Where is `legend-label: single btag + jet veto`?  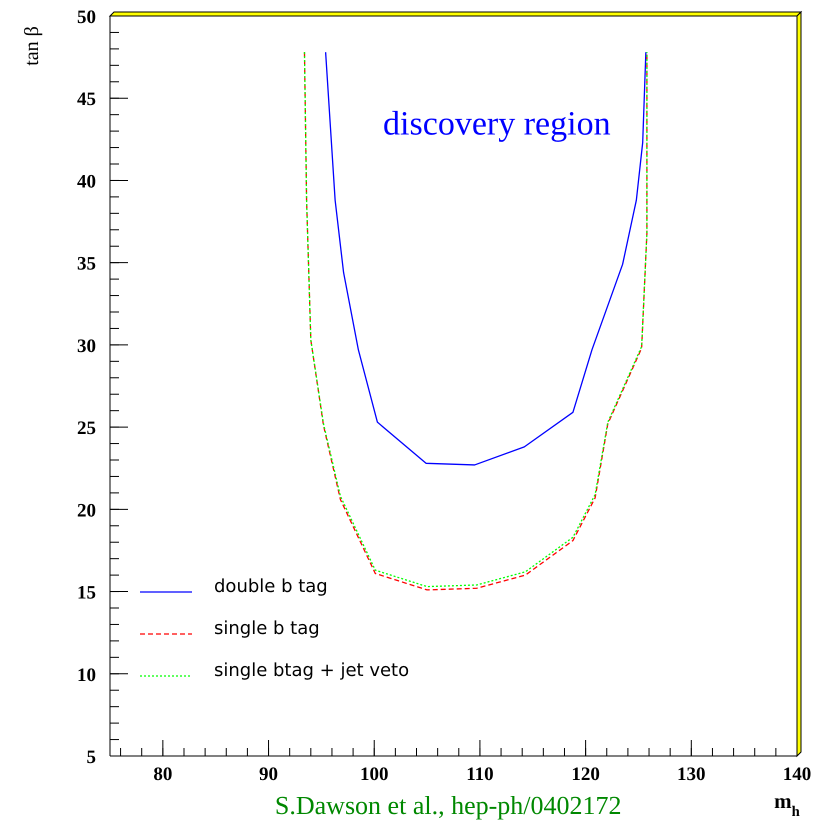 legend-label: single btag + jet veto is located at coordinates (312, 670).